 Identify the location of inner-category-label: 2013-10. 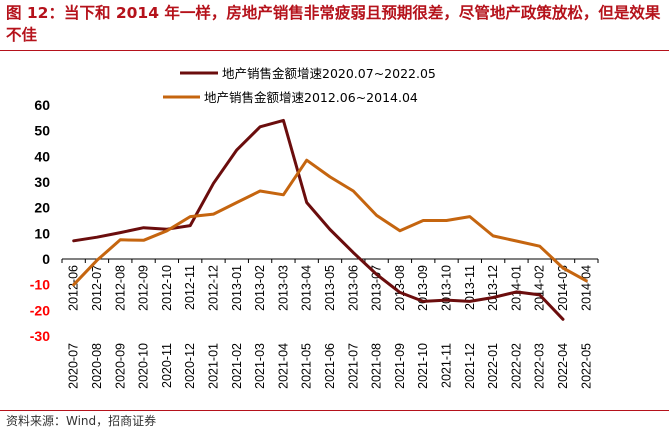
(447, 288).